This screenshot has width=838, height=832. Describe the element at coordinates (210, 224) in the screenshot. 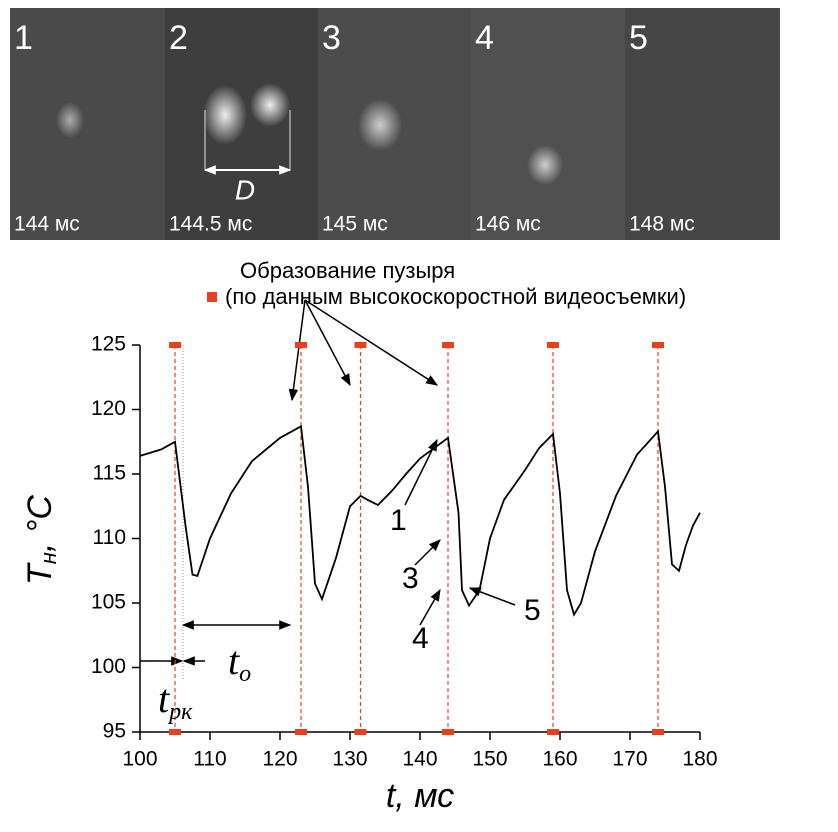

I see `frame-time: 144.5 мс` at that location.